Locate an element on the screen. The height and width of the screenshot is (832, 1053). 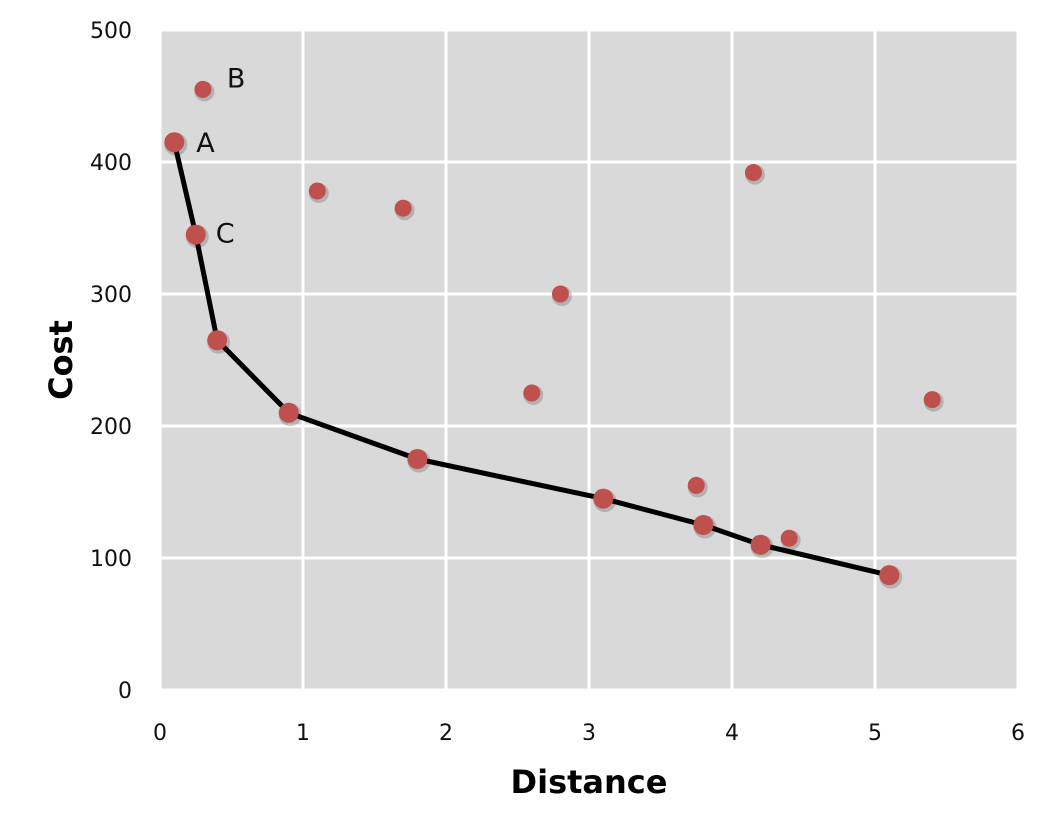
x-tick-label: 6 is located at coordinates (1018, 733).